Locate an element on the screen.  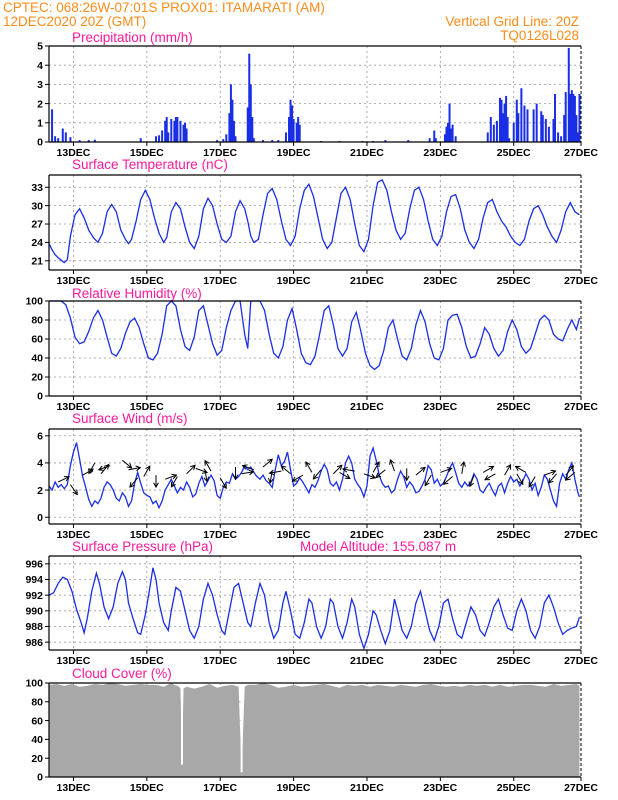
pressure-xtick-label: 25DEC is located at coordinates (514, 661).